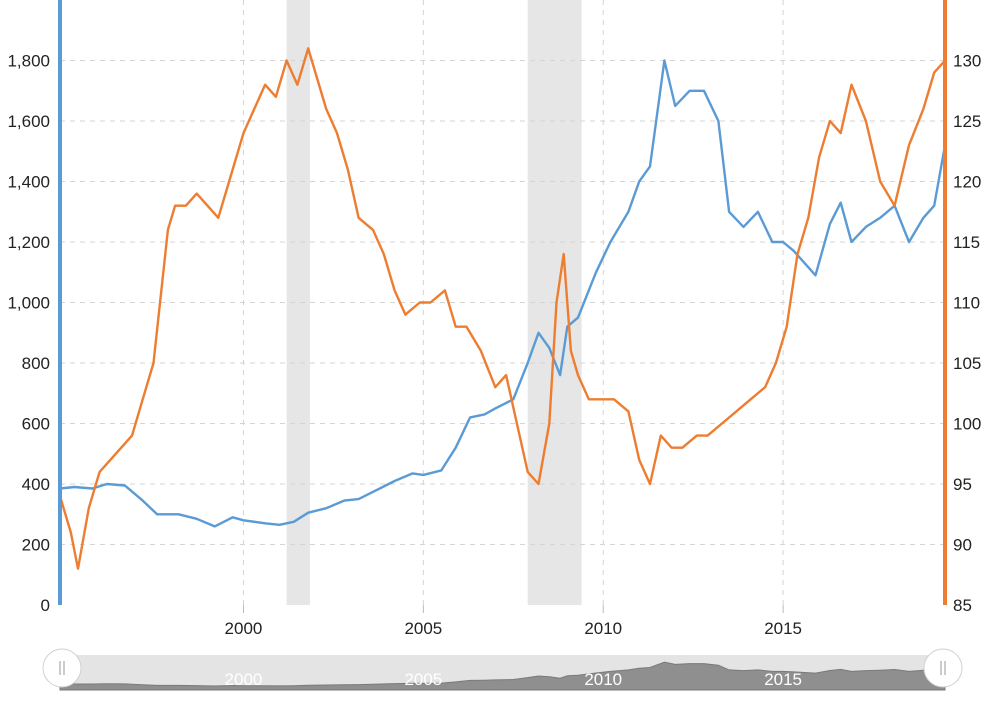  I want to click on left-tick-label: 1,000, so click(28, 303).